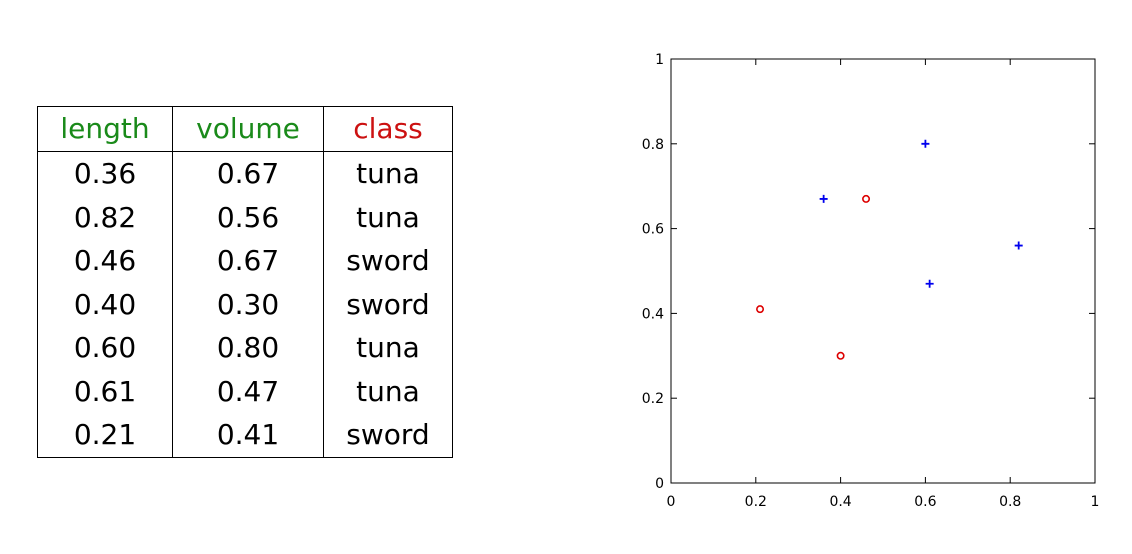 The width and height of the screenshot is (1132, 554). Describe the element at coordinates (105, 391) in the screenshot. I see `cell-length: 0.61` at that location.